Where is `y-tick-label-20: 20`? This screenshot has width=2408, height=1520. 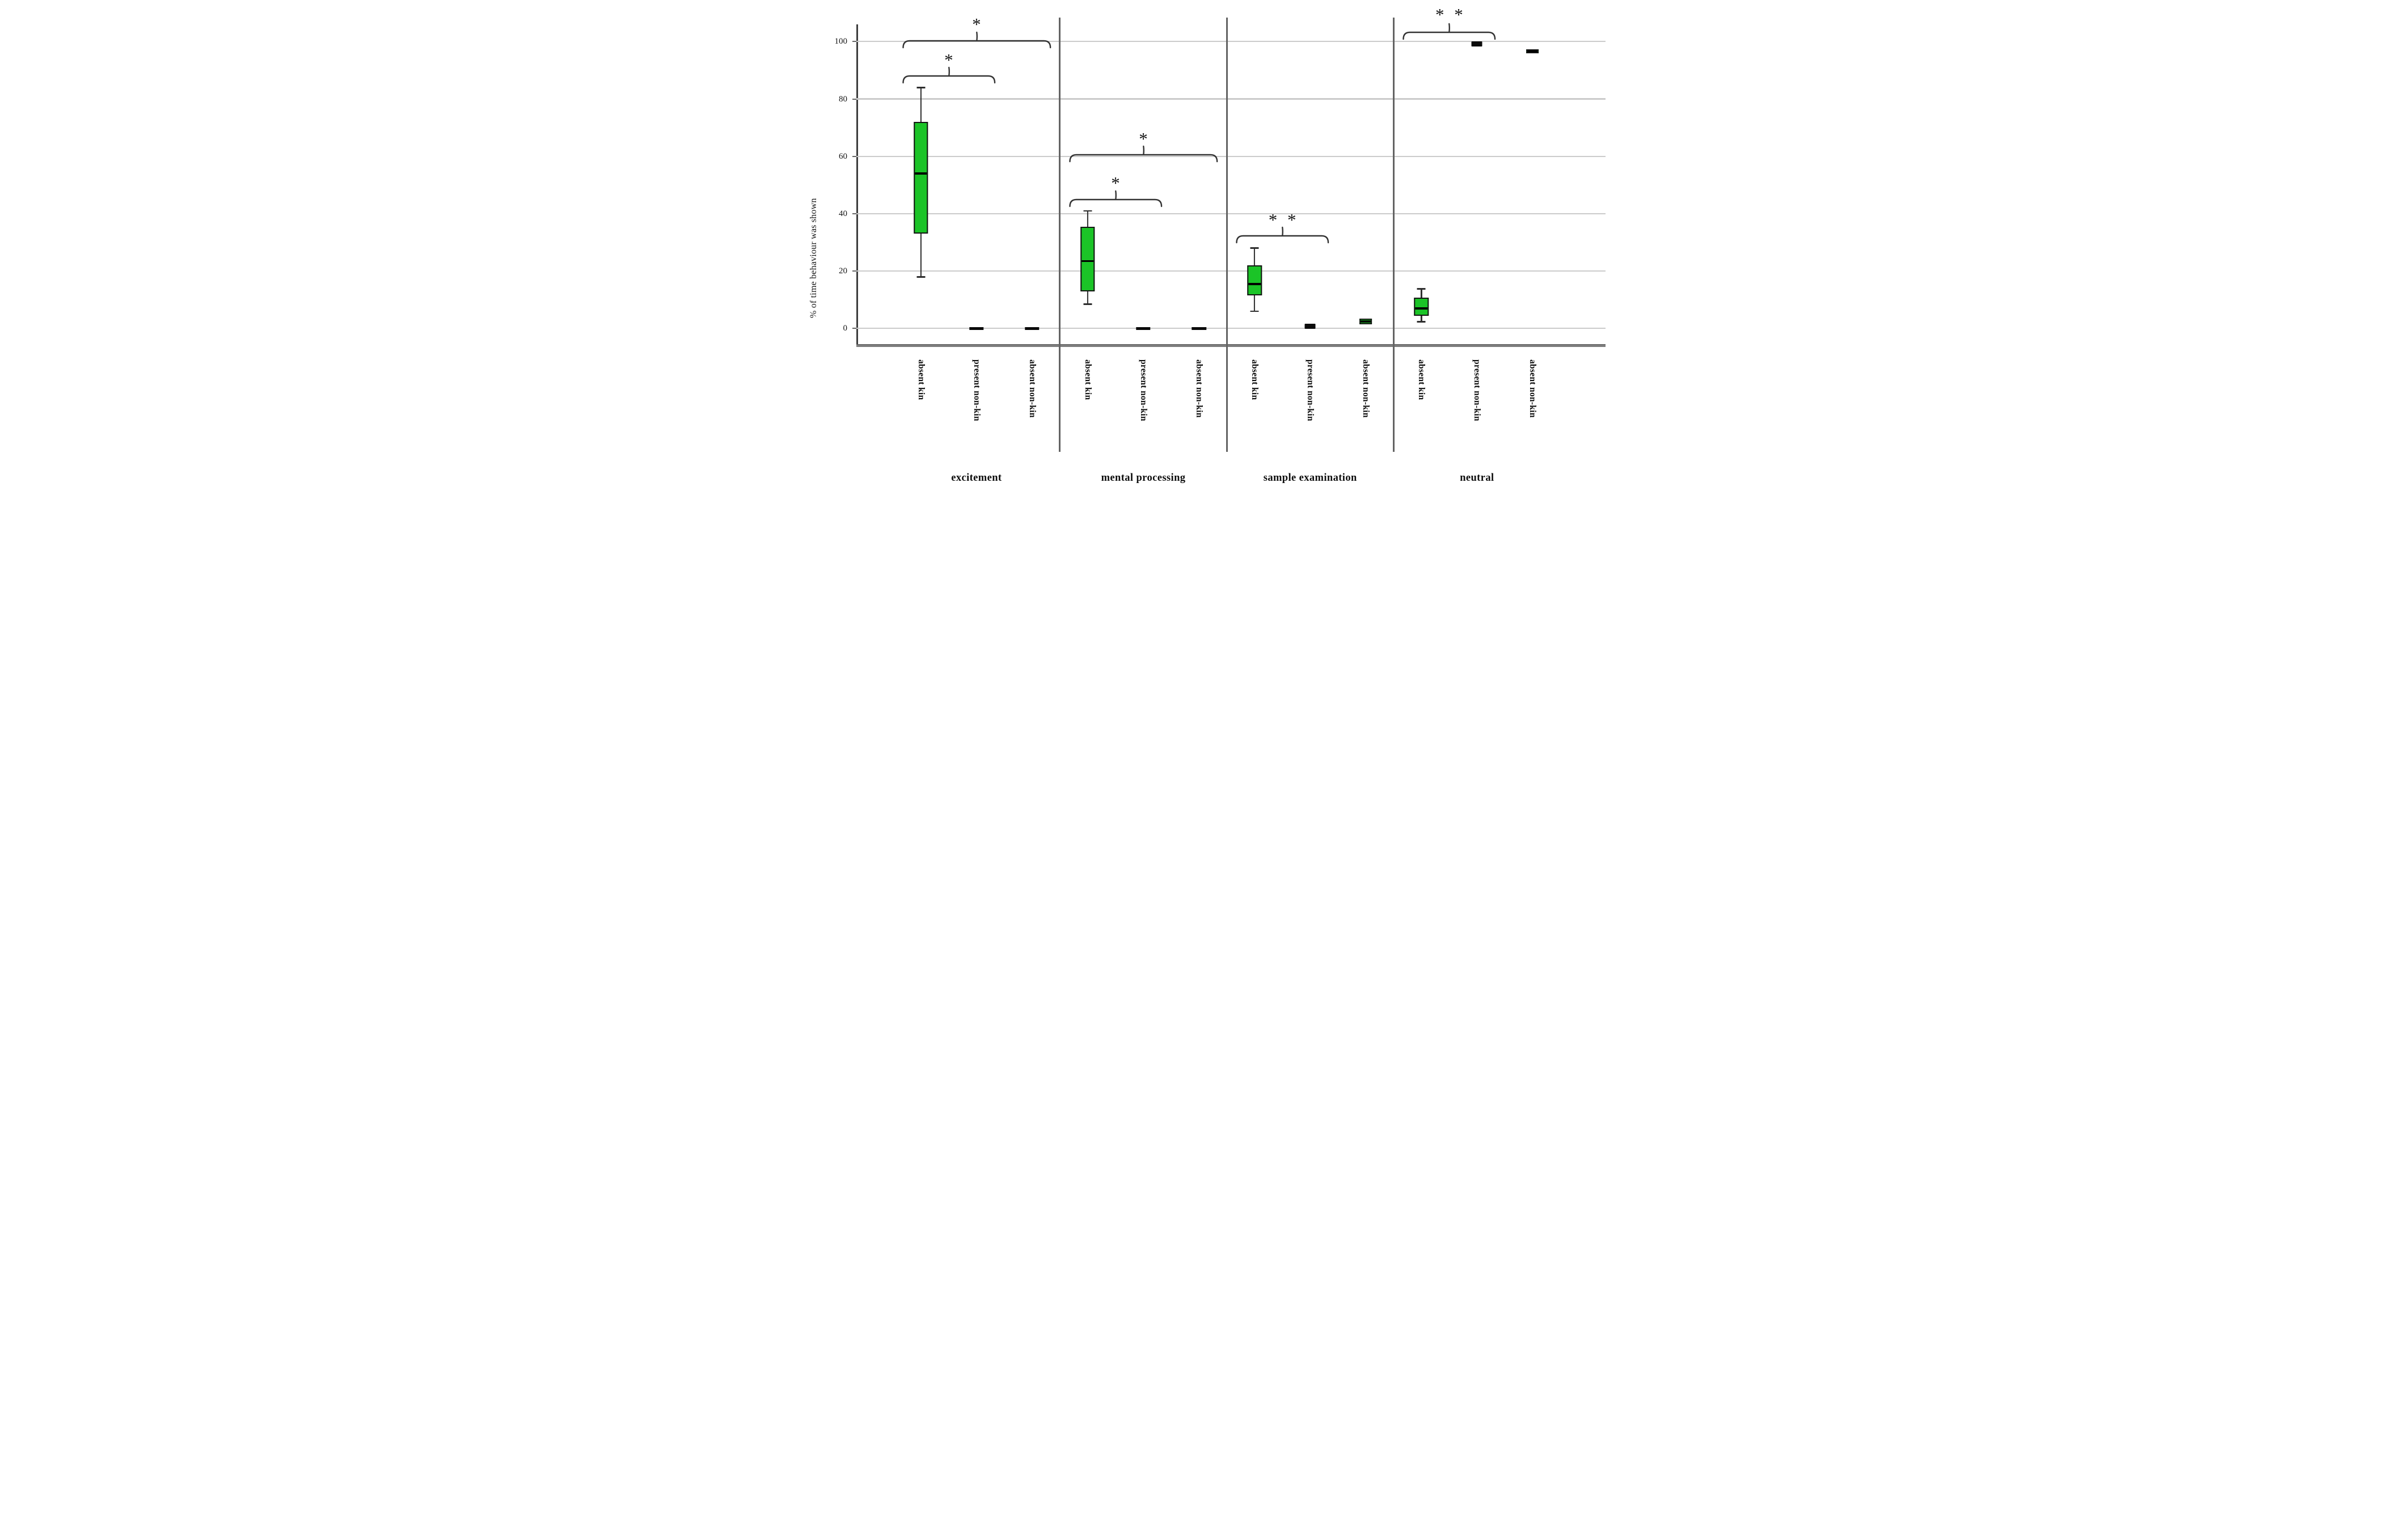 y-tick-label-20: 20 is located at coordinates (844, 271).